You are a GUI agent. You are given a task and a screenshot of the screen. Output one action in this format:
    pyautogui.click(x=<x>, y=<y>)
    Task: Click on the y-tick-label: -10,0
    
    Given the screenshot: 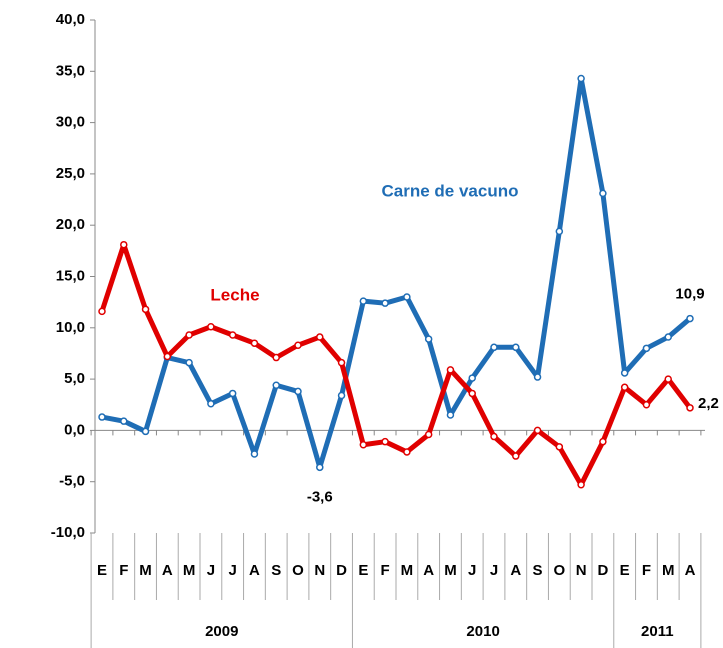 What is the action you would take?
    pyautogui.click(x=68, y=532)
    